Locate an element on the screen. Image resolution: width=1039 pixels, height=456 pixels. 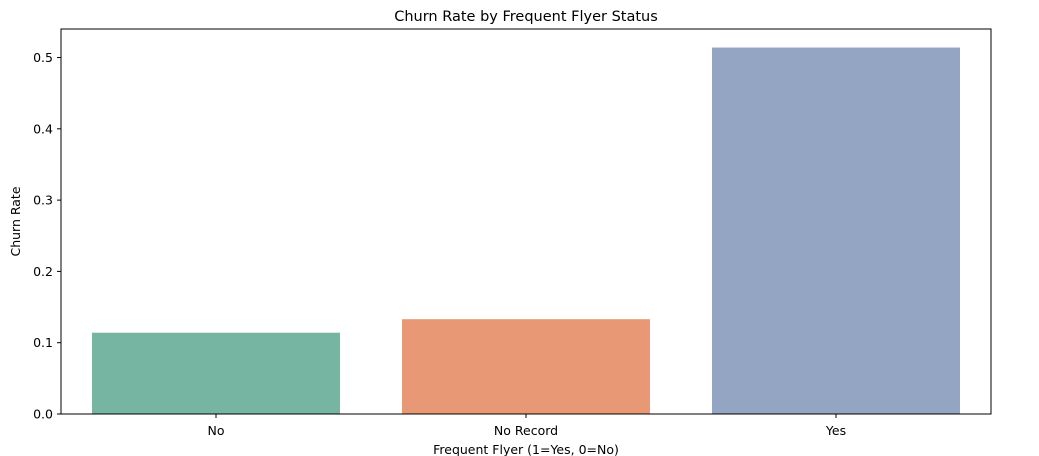
y-tick-label: 0.0 is located at coordinates (43, 414).